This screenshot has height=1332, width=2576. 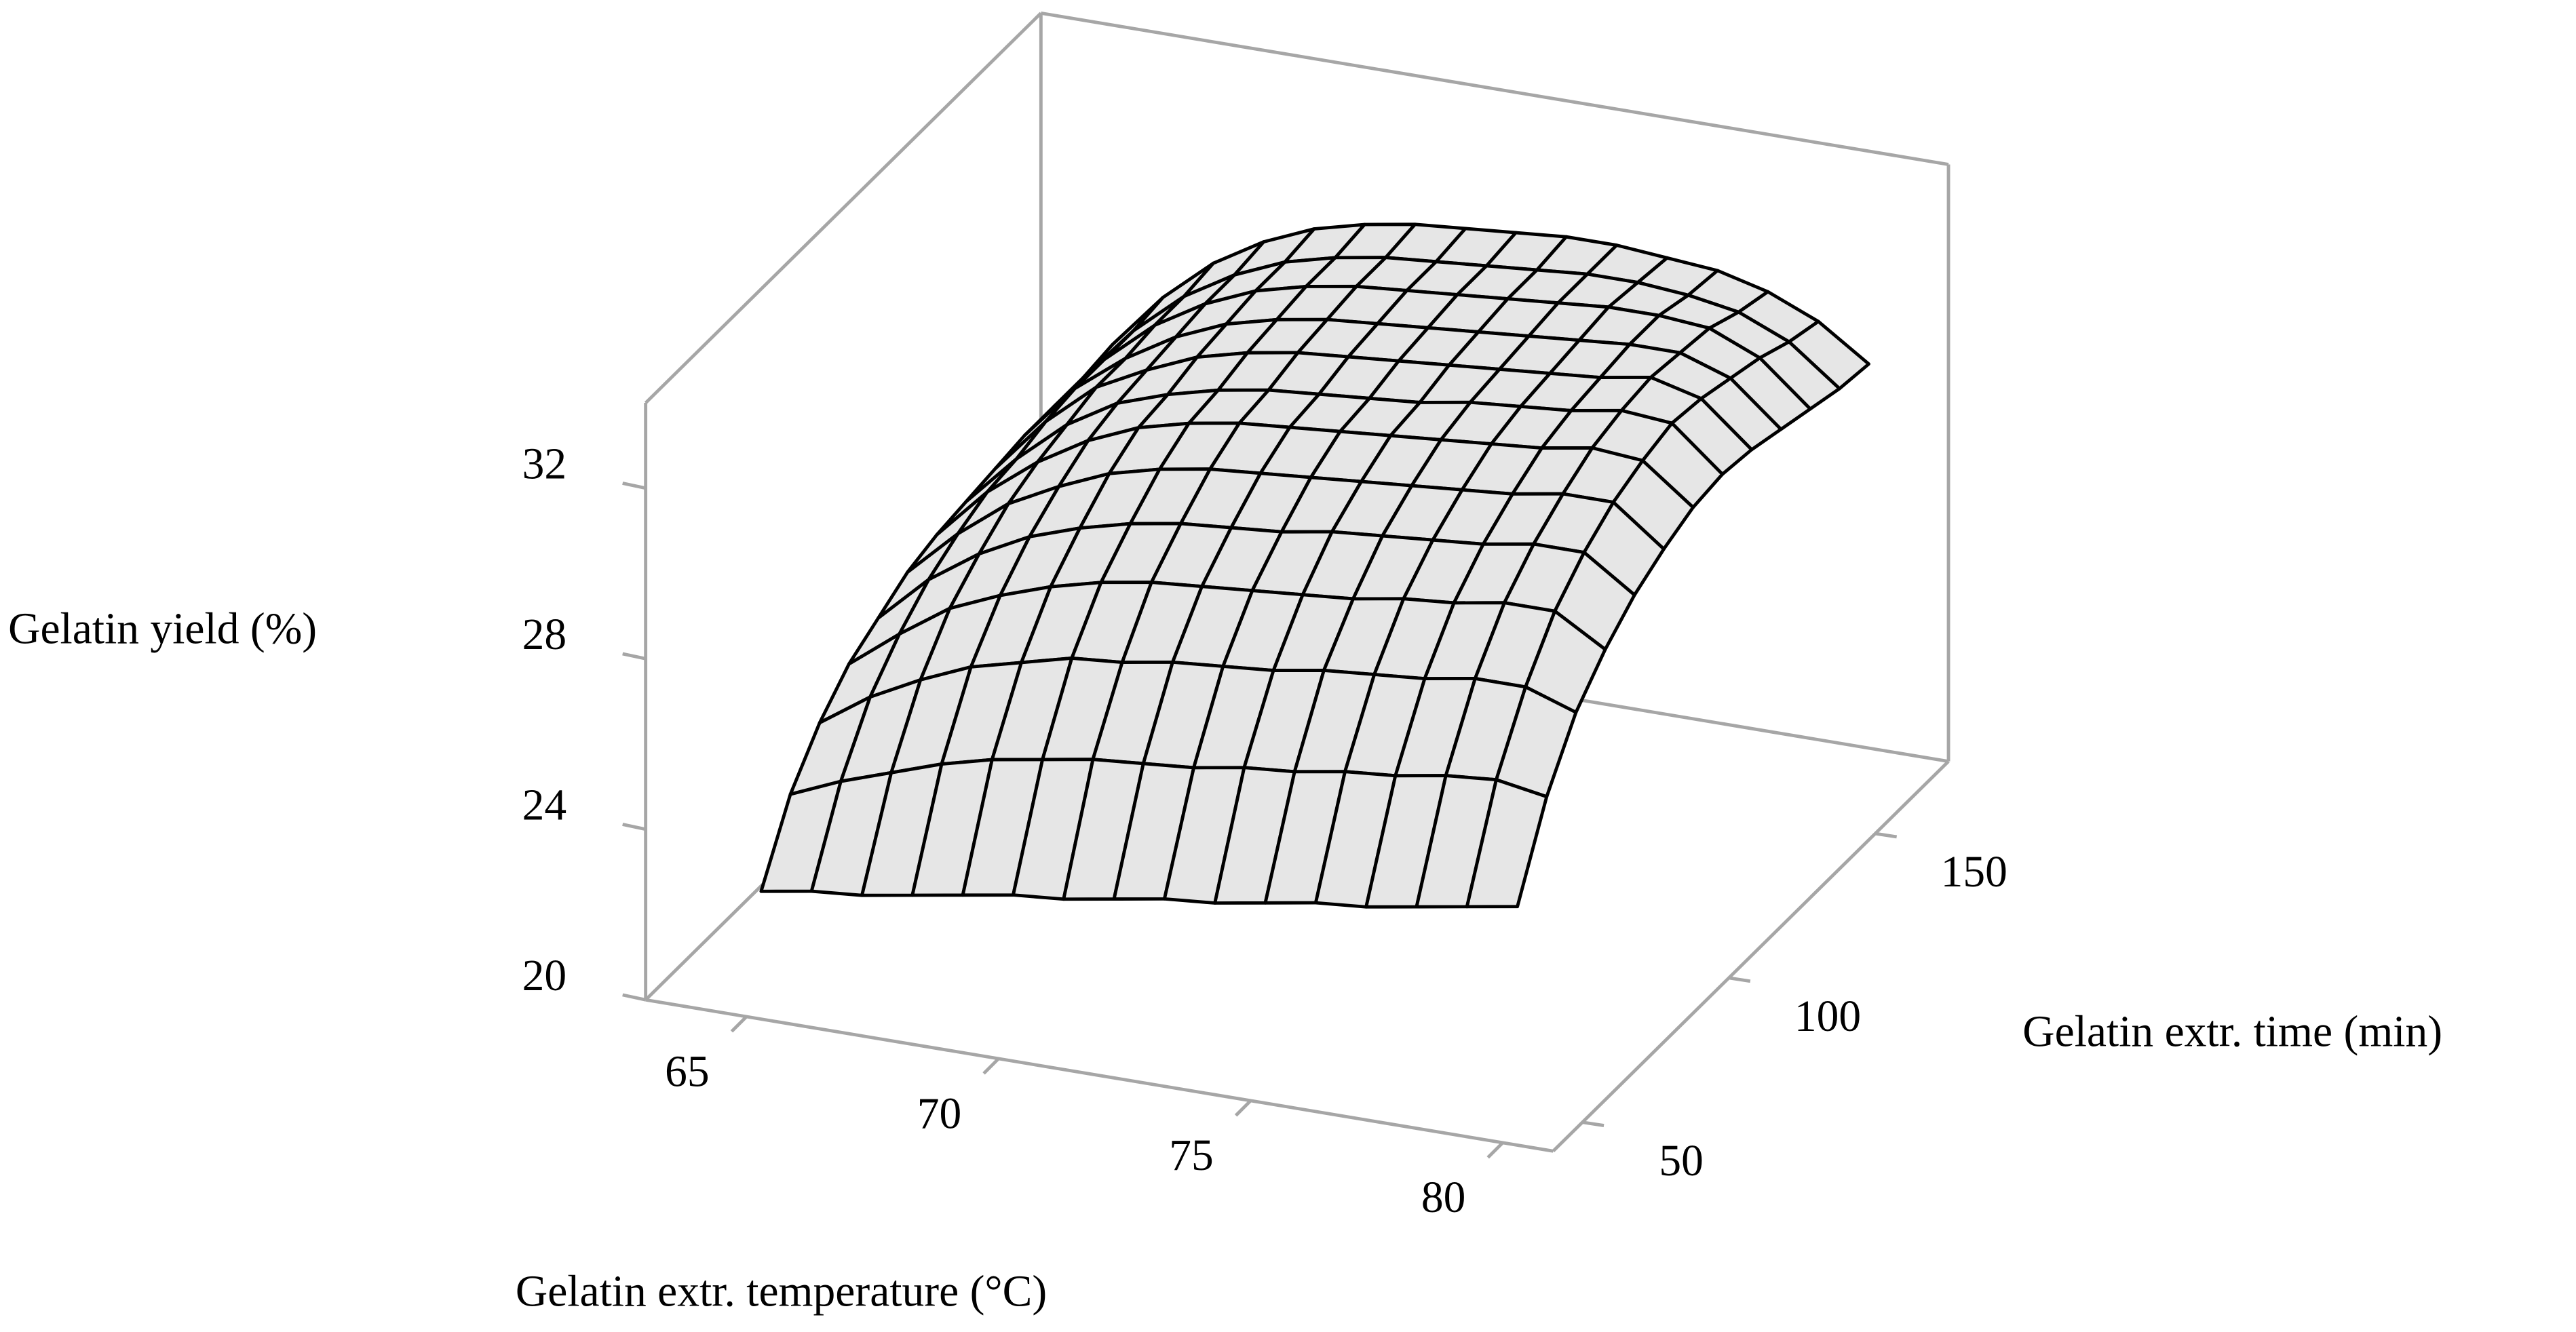 What do you see at coordinates (1191, 1155) in the screenshot?
I see `x-tick-label: 75` at bounding box center [1191, 1155].